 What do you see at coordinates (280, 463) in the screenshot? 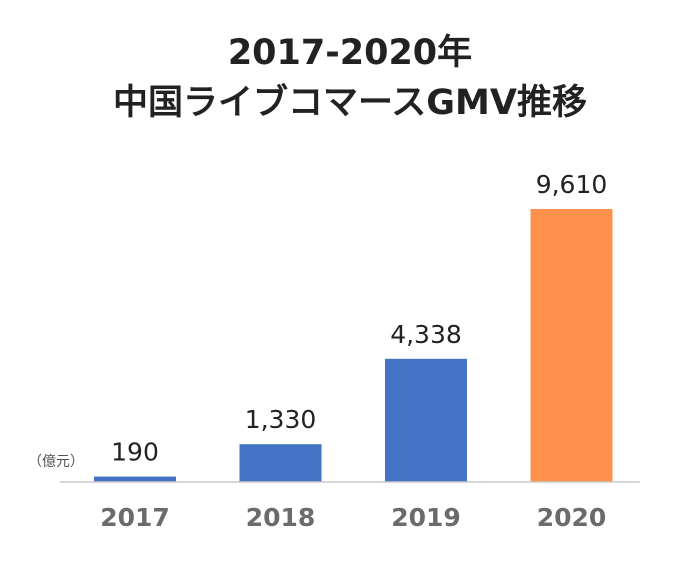
I see `bar-2018` at bounding box center [280, 463].